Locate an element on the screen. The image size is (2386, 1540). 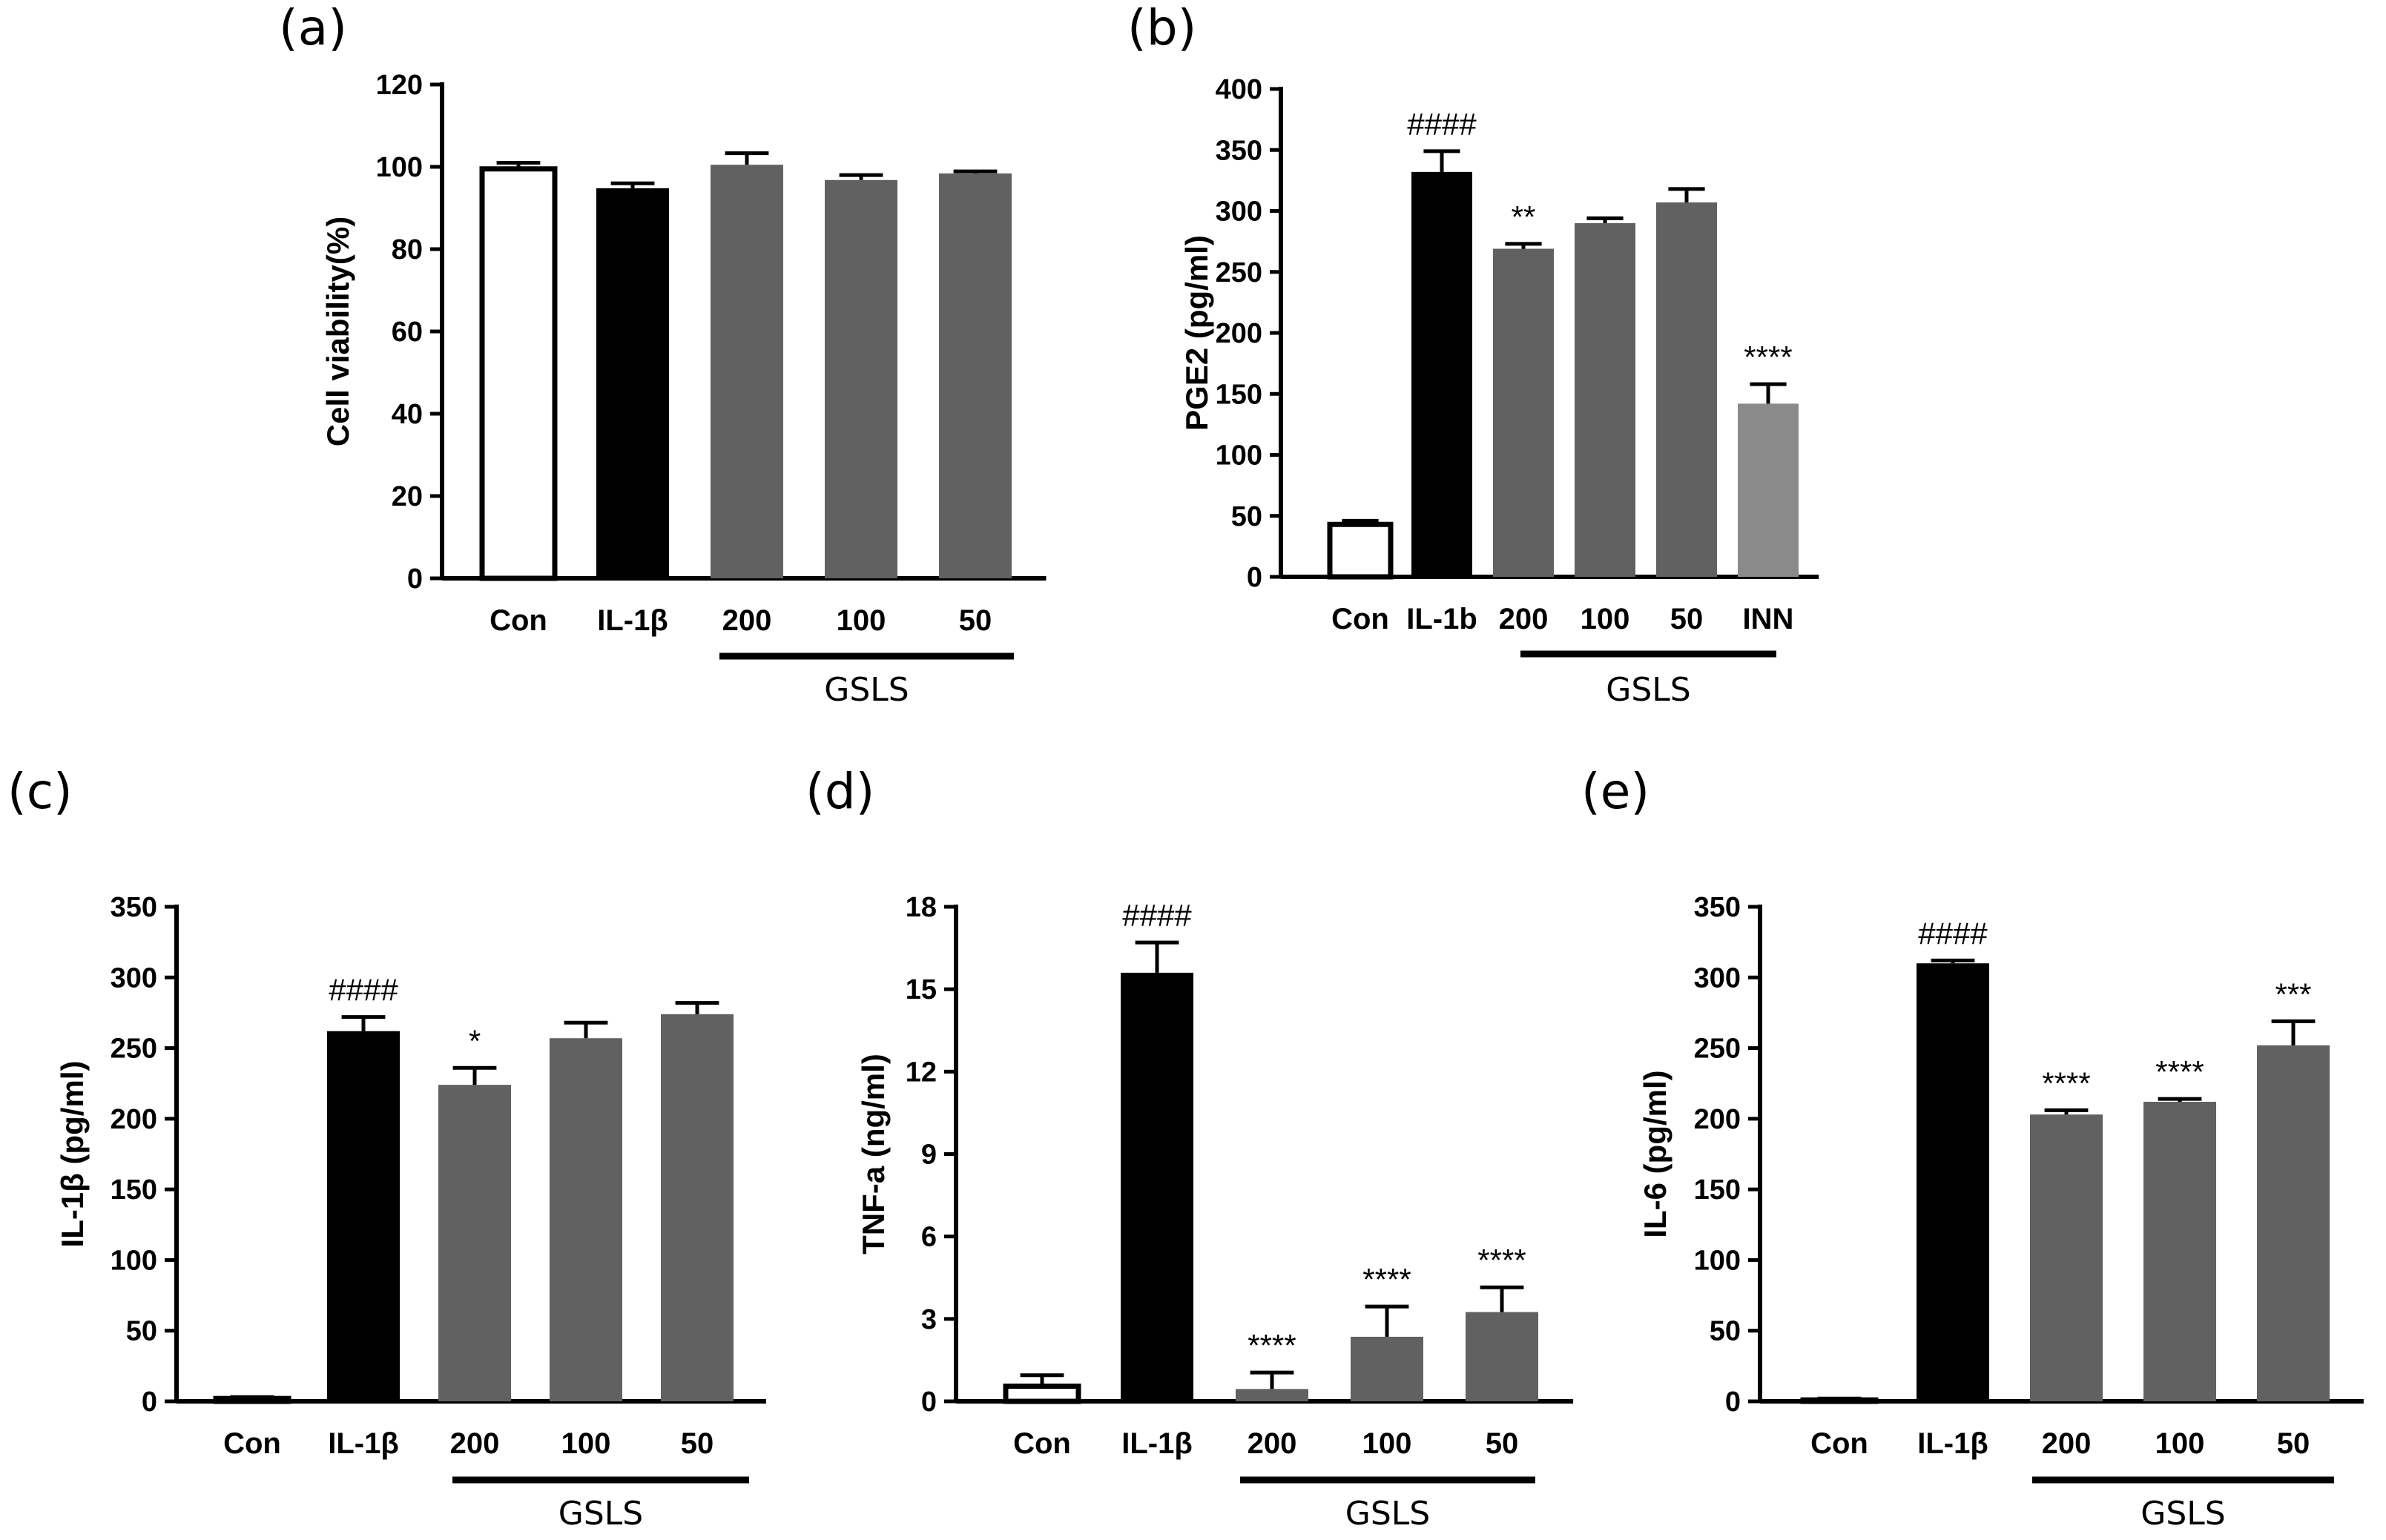
y-axis-title: Cell viability(%) is located at coordinates (337, 332).